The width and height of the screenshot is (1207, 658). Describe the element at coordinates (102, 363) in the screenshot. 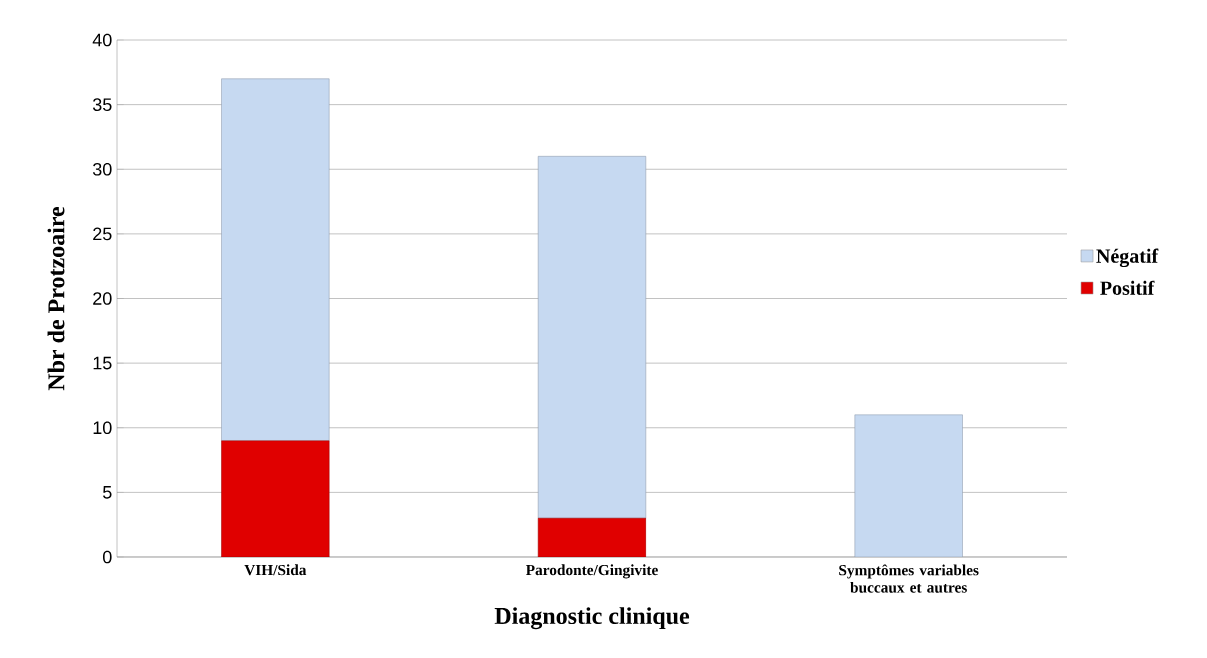

I see `y-tick-label: 15` at that location.